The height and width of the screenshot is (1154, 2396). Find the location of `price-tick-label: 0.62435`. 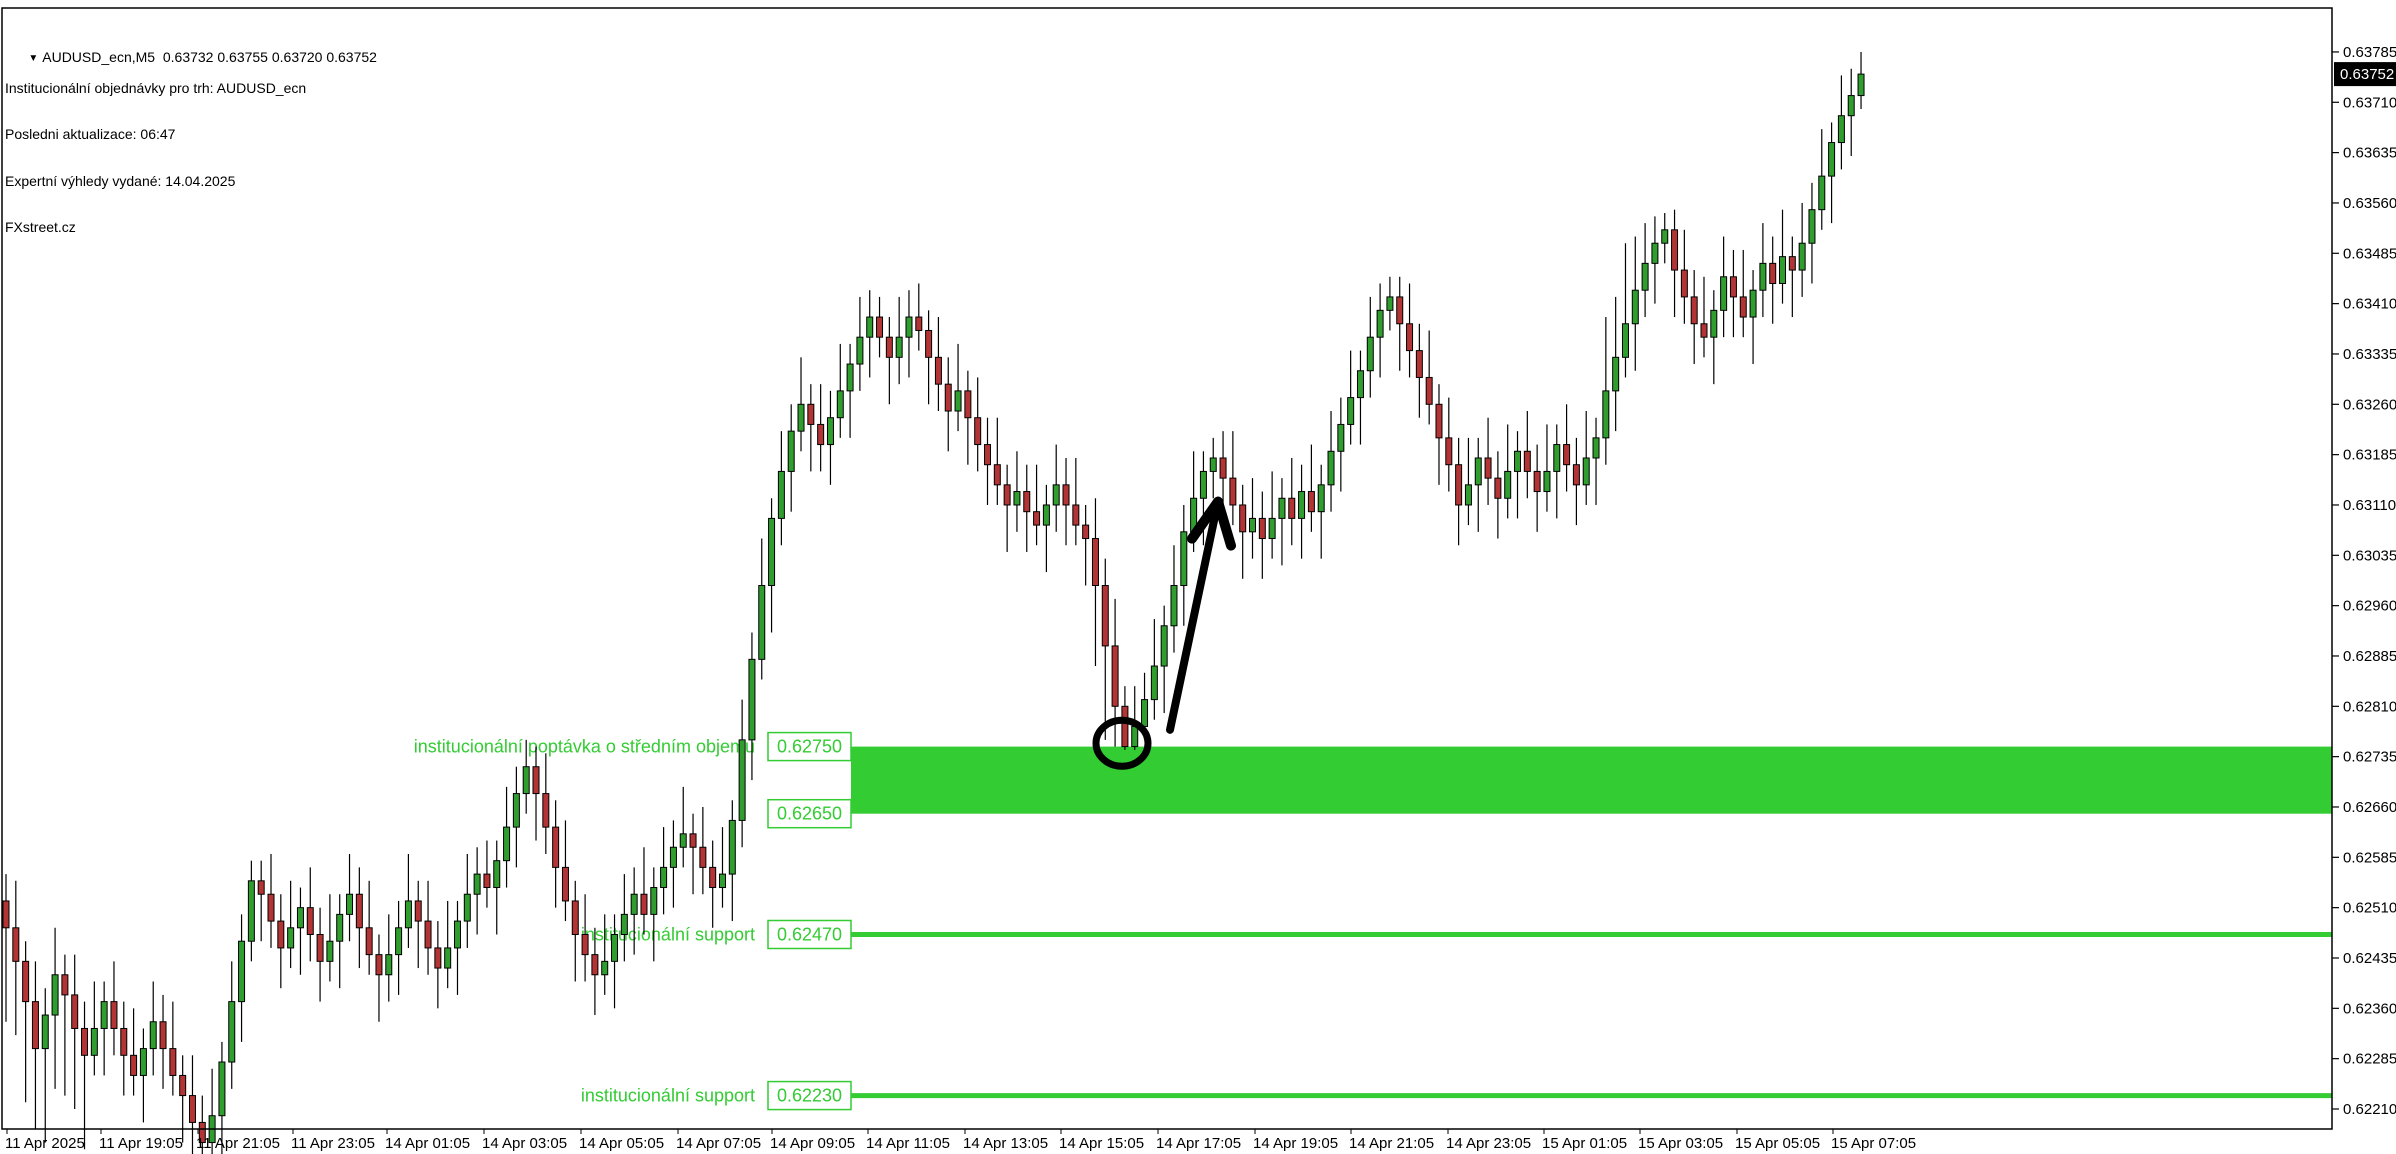

price-tick-label: 0.62435 is located at coordinates (2369, 958).